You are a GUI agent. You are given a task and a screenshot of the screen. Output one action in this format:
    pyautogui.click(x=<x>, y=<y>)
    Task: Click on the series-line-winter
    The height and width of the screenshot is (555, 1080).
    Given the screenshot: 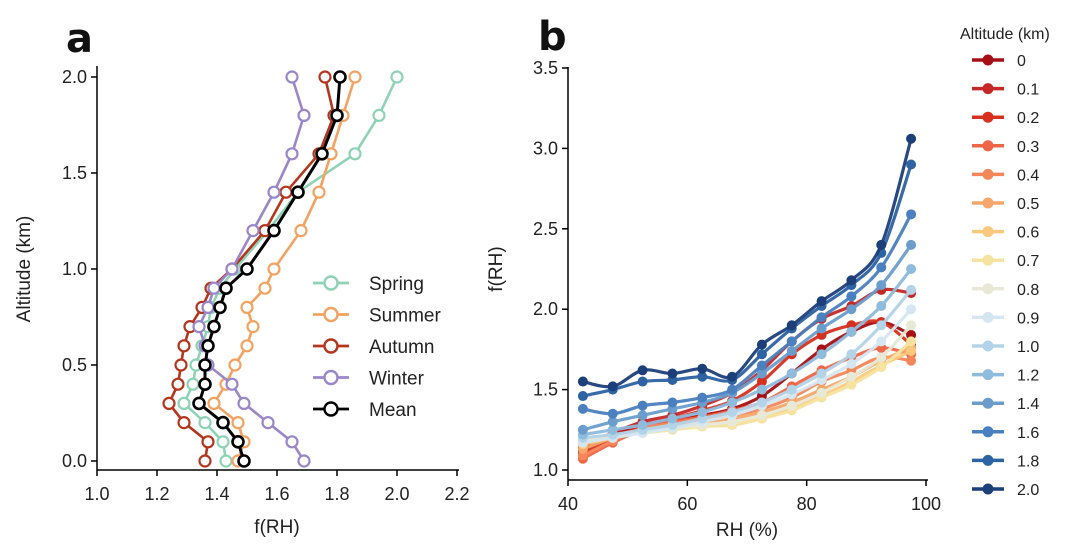 What is the action you would take?
    pyautogui.click(x=251, y=269)
    